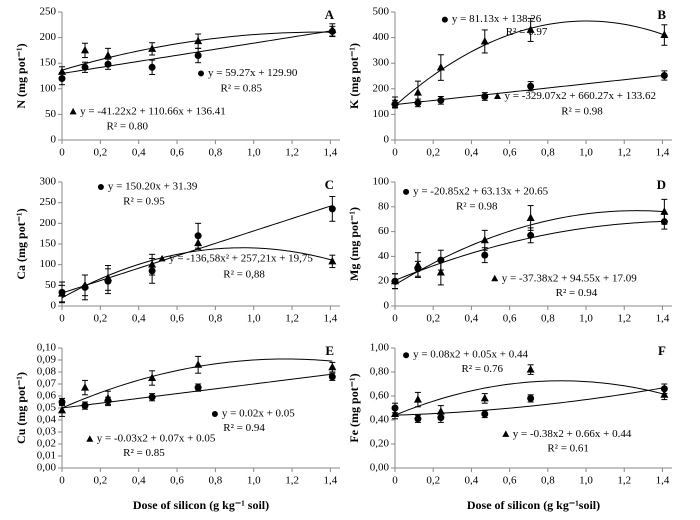 Image resolution: width=700 pixels, height=520 pixels. Describe the element at coordinates (47, 348) in the screenshot. I see `y-tick-label: 0,10` at that location.